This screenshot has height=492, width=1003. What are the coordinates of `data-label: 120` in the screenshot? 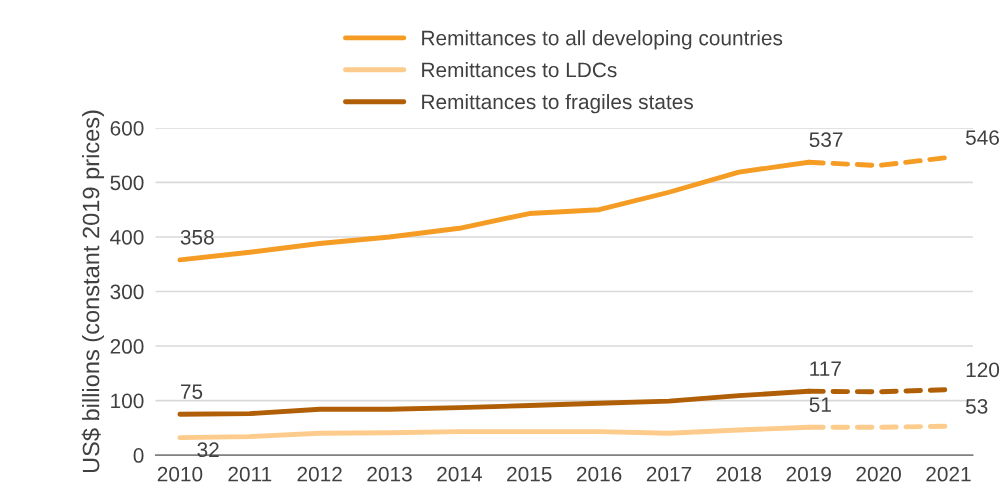 It's located at (983, 370).